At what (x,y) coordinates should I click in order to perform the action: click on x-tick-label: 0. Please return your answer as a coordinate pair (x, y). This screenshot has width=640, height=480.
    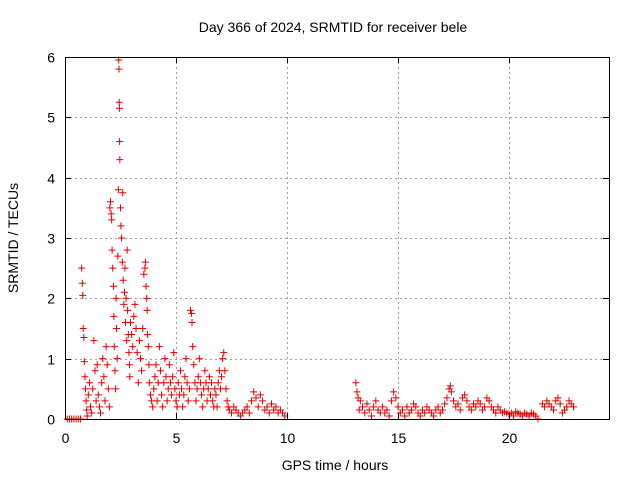
    Looking at the image, I should click on (66, 438).